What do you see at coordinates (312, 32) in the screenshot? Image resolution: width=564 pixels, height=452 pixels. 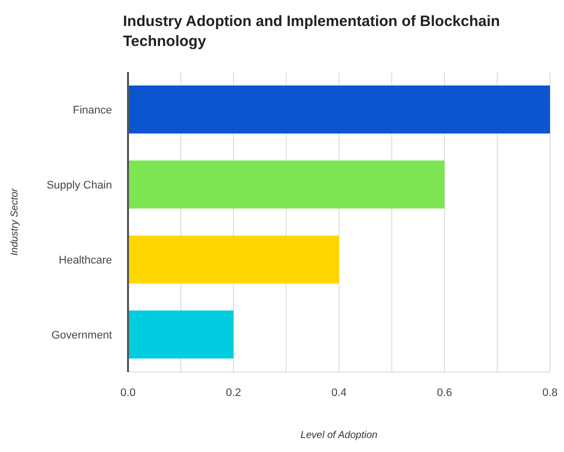 I see `chart-title: Industry Adoption and Implementation of Blockchain Technology` at bounding box center [312, 32].